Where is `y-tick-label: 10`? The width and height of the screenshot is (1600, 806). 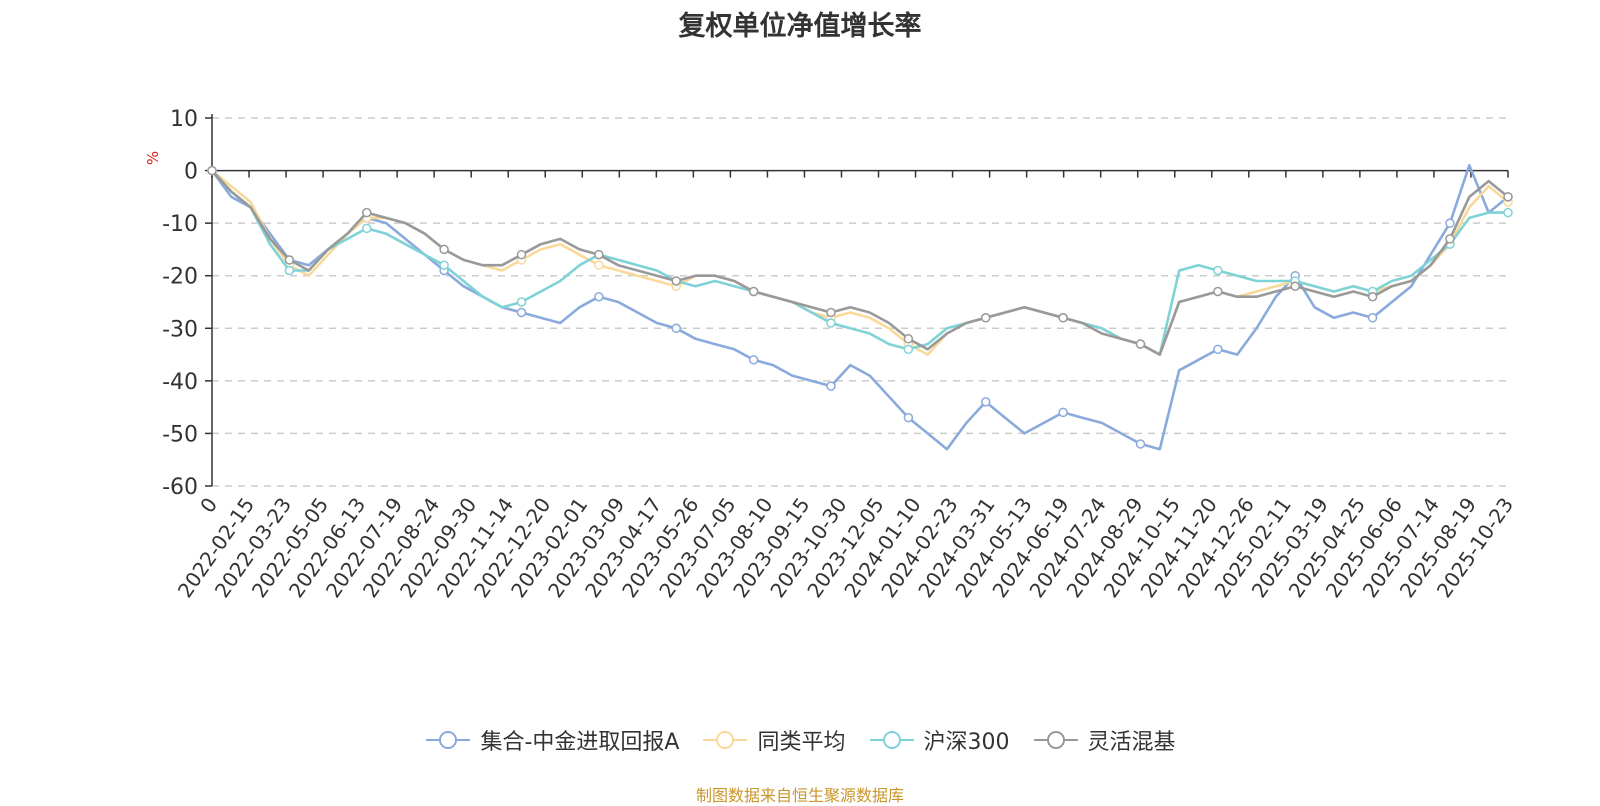
y-tick-label: 10 is located at coordinates (184, 119).